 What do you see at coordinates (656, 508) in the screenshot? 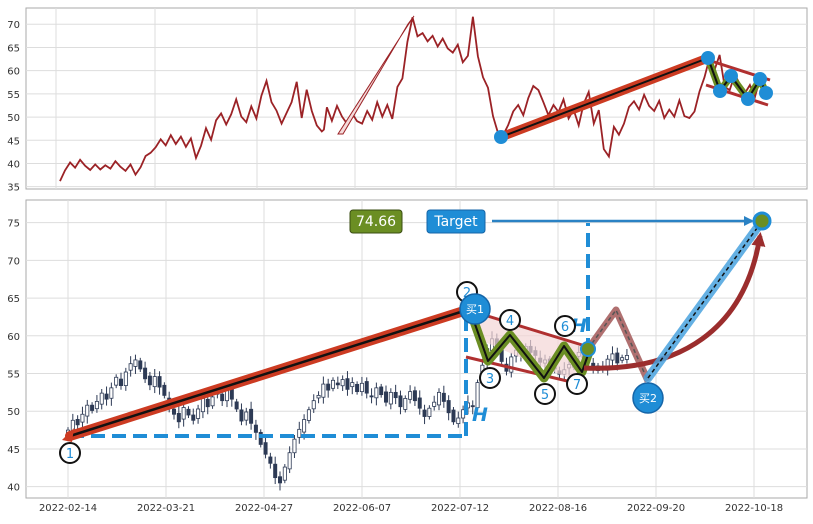
I see `detail-x-tick-label: 2022-09-20` at bounding box center [656, 508].